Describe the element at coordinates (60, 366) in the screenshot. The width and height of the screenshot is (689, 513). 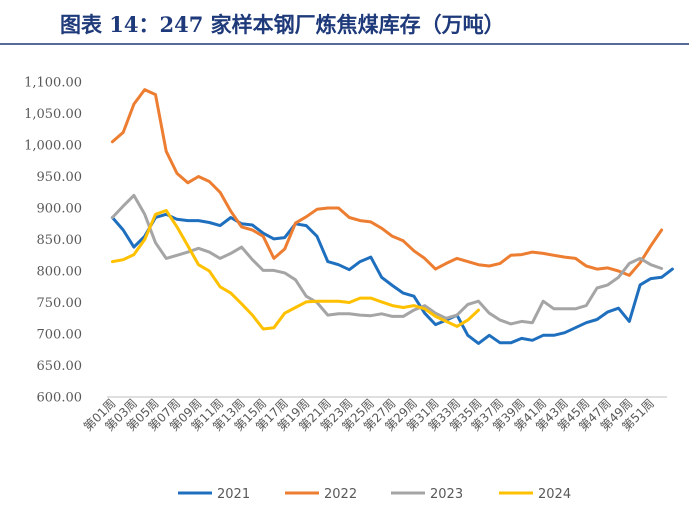
I see `y-tick-label: 650.00` at that location.